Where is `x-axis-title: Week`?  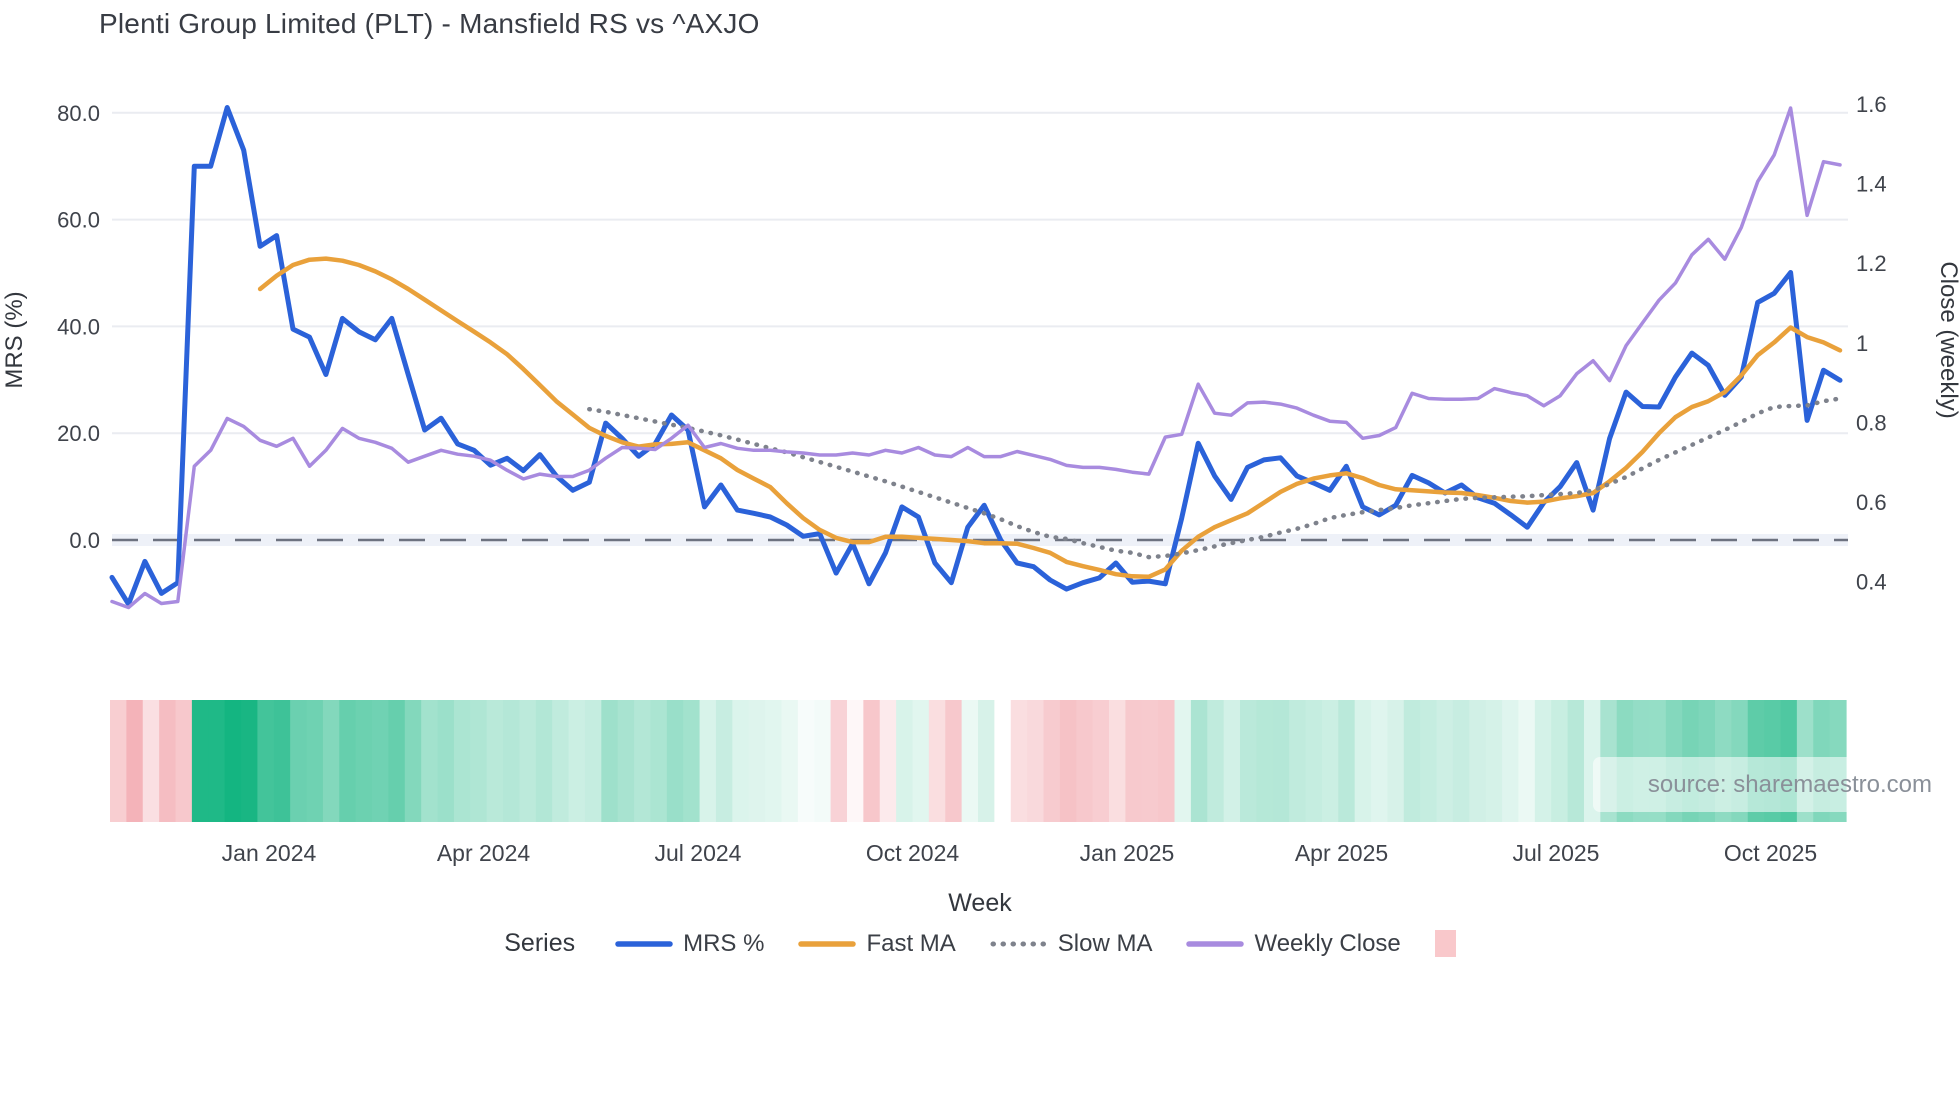 x-axis-title: Week is located at coordinates (980, 903).